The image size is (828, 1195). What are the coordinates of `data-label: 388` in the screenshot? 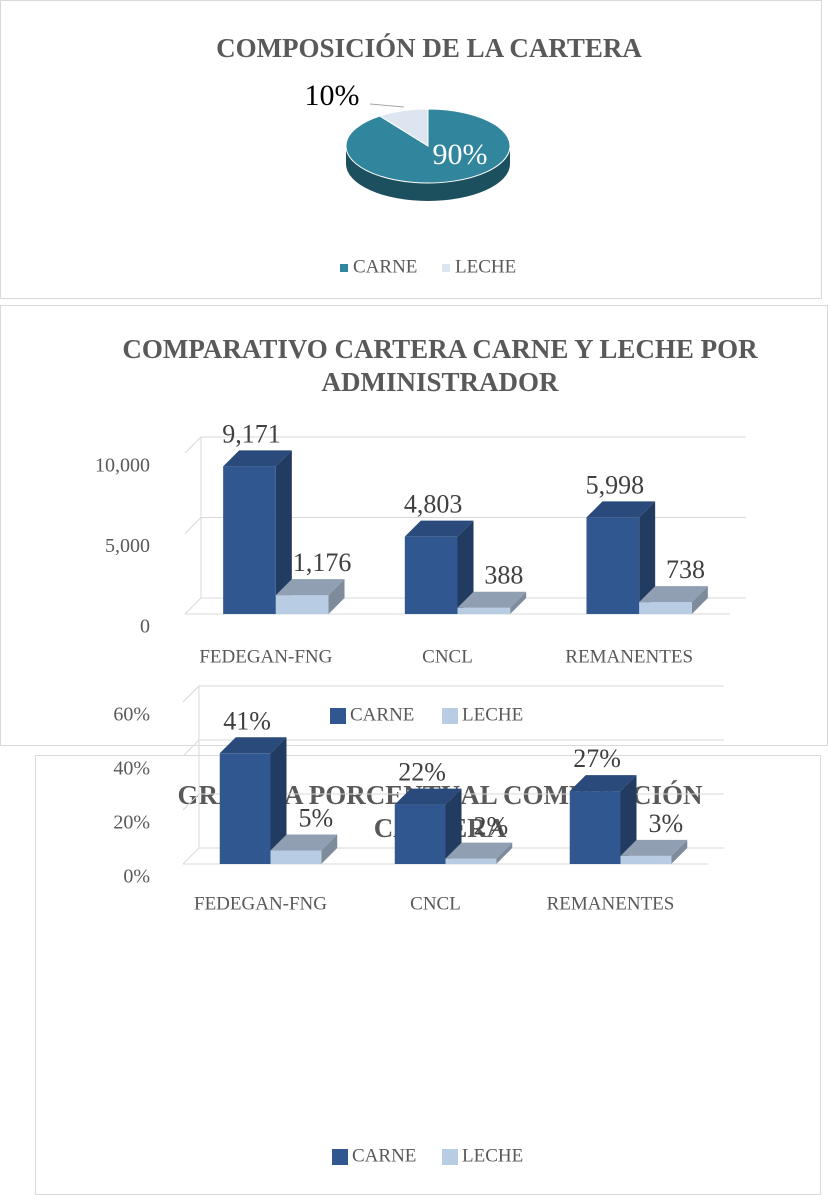 It's located at (503, 575).